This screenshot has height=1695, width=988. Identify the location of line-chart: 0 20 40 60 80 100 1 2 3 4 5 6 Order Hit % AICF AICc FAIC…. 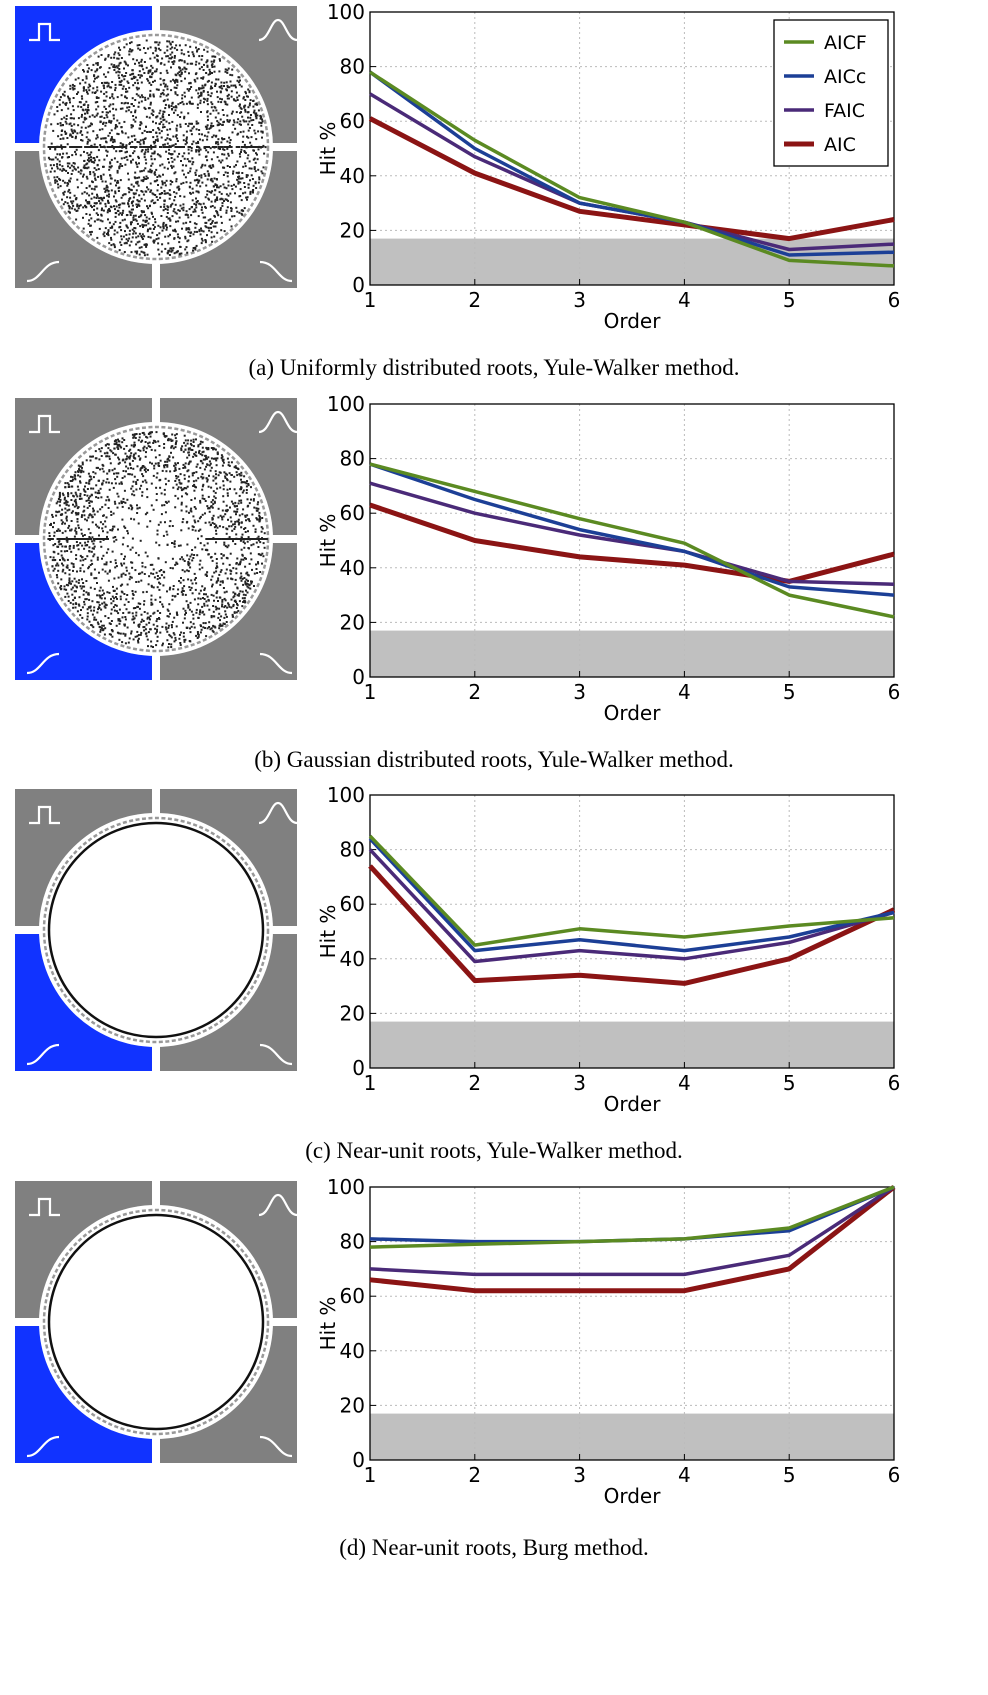
(609, 166).